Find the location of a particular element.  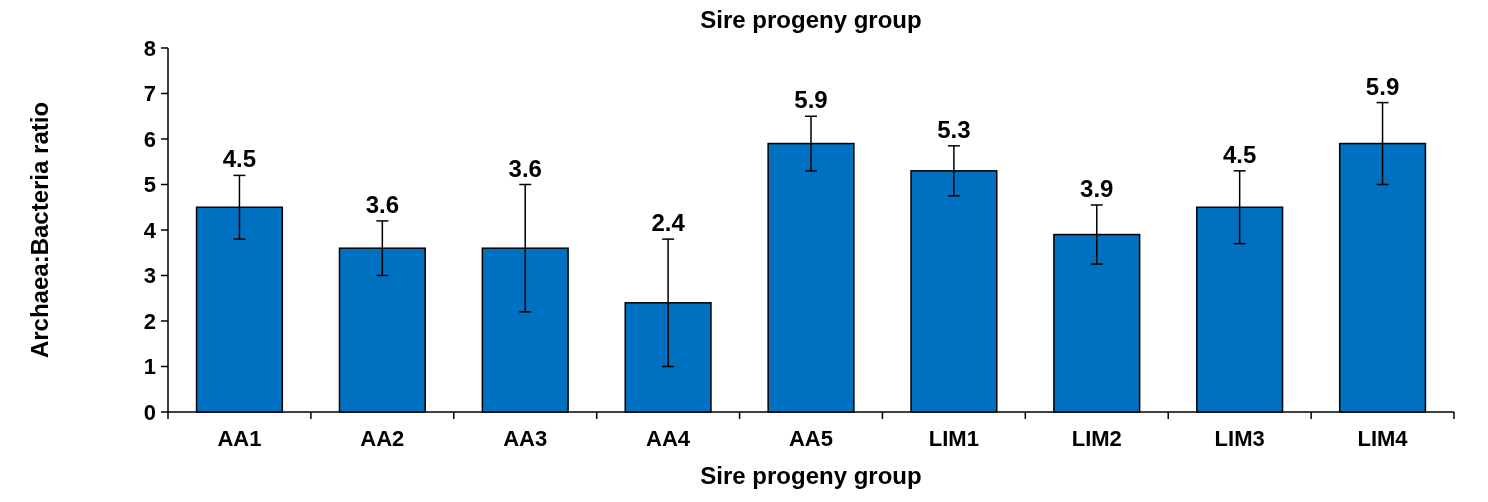

y-tick-label: 2 is located at coordinates (149, 321).